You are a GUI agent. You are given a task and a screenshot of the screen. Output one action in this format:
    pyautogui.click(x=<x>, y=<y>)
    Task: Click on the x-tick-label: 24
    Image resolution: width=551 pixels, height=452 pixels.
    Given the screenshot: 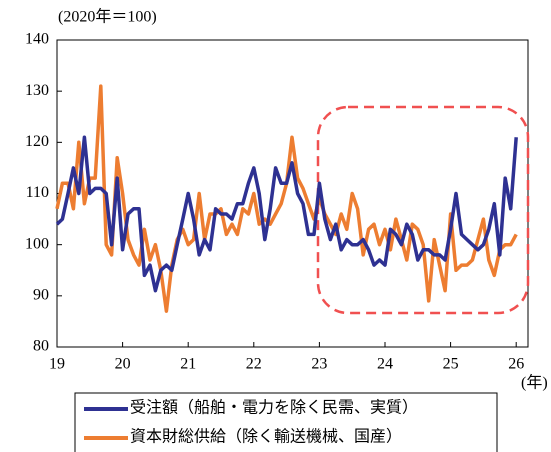 What is the action you would take?
    pyautogui.click(x=385, y=364)
    